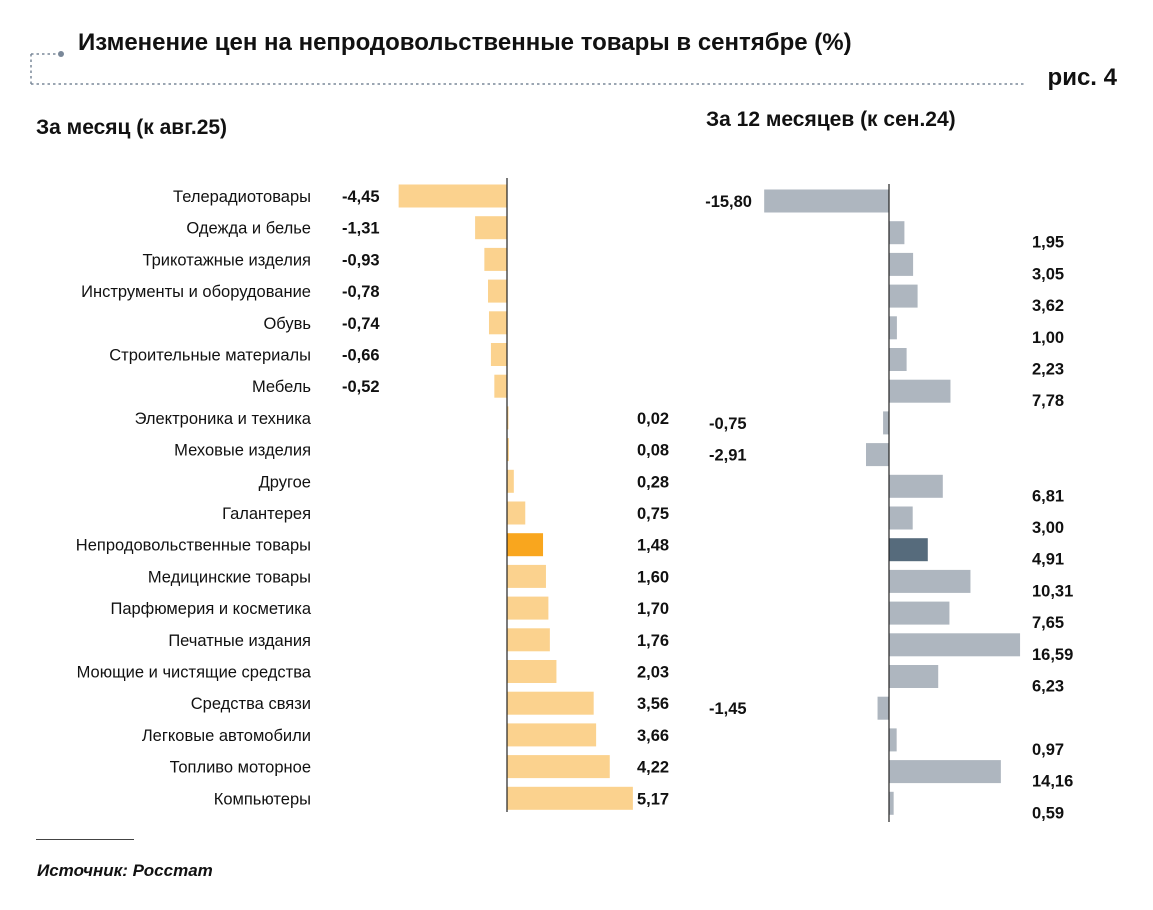 The height and width of the screenshot is (910, 1153). I want to click on month-category-label: Моющие и чистящие средства, so click(194, 673).